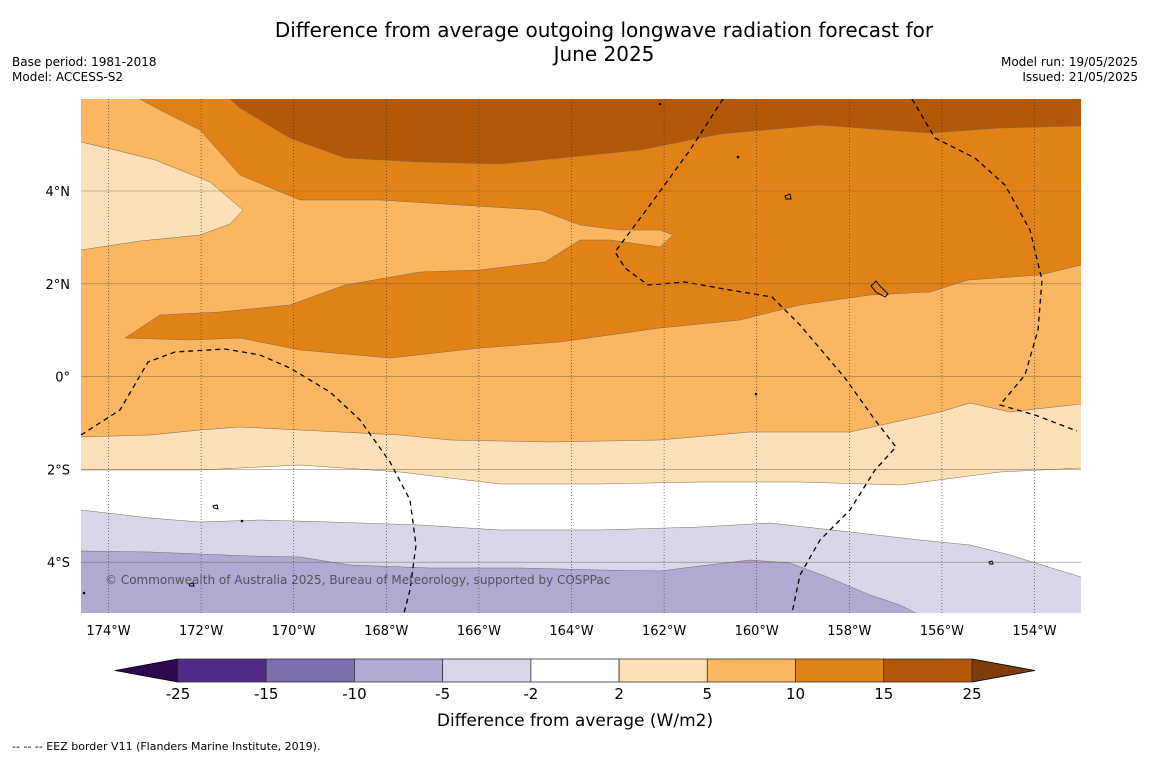 This screenshot has height=758, width=1150. I want to click on colorbar-tick-label: -15, so click(266, 694).